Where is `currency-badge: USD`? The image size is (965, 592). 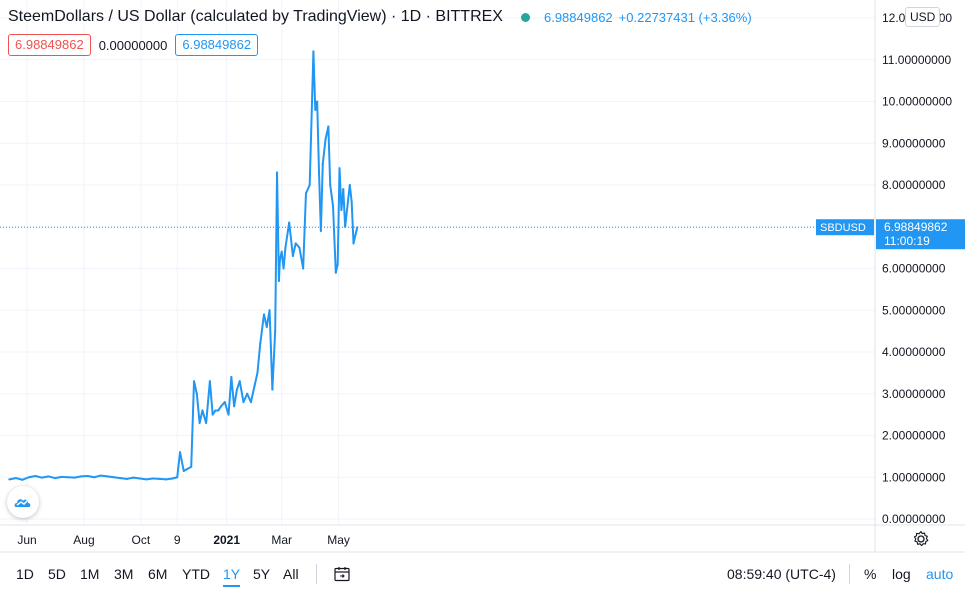
currency-badge: USD is located at coordinates (923, 17).